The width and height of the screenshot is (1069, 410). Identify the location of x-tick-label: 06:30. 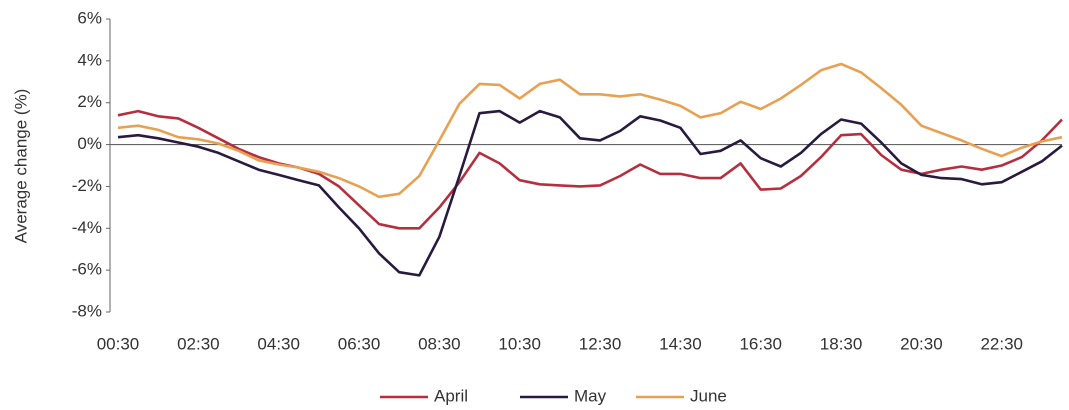
(359, 343).